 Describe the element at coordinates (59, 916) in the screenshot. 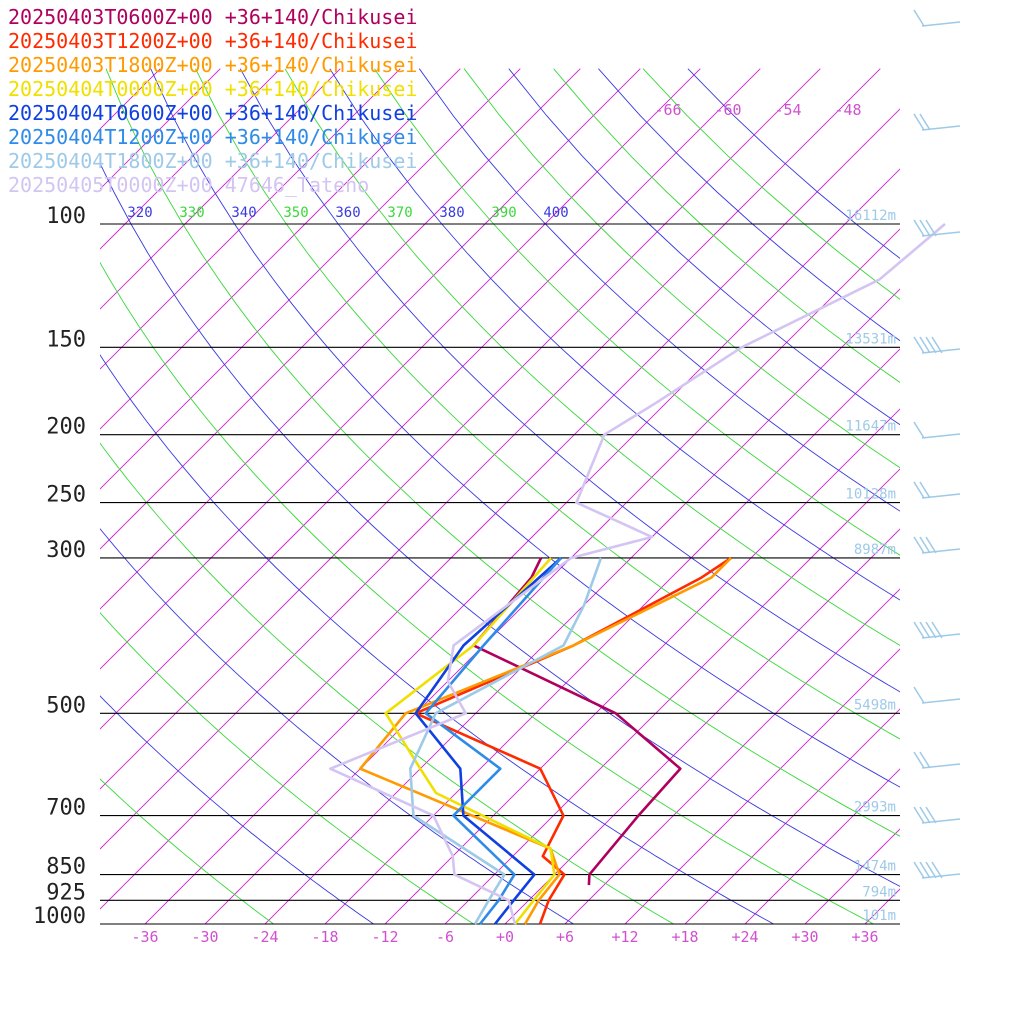

I see `pressure-tick-label: 1000` at that location.